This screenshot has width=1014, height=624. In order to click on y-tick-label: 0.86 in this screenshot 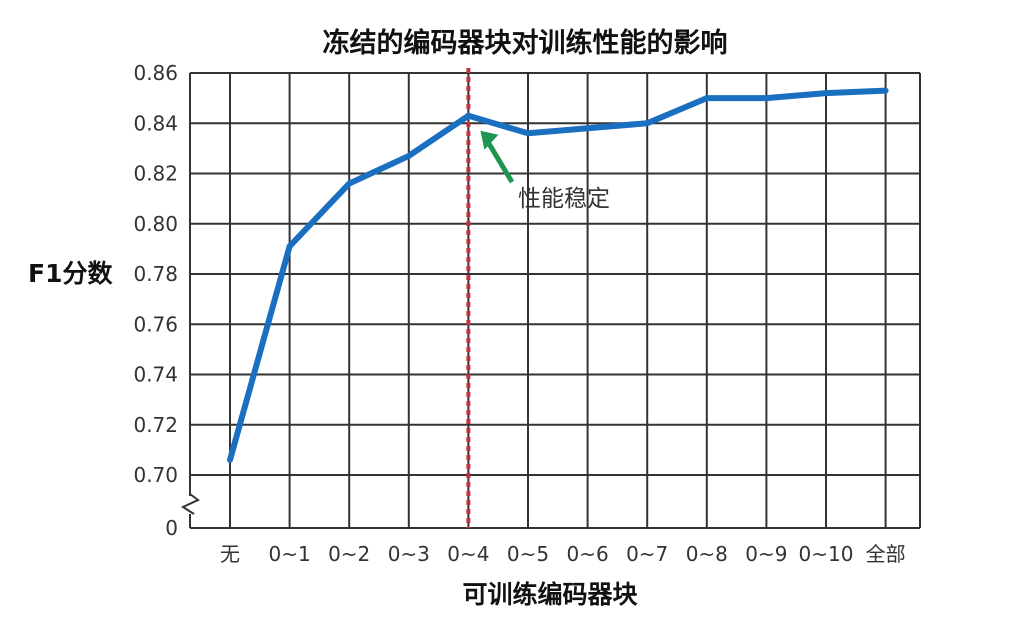, I will do `click(155, 73)`.